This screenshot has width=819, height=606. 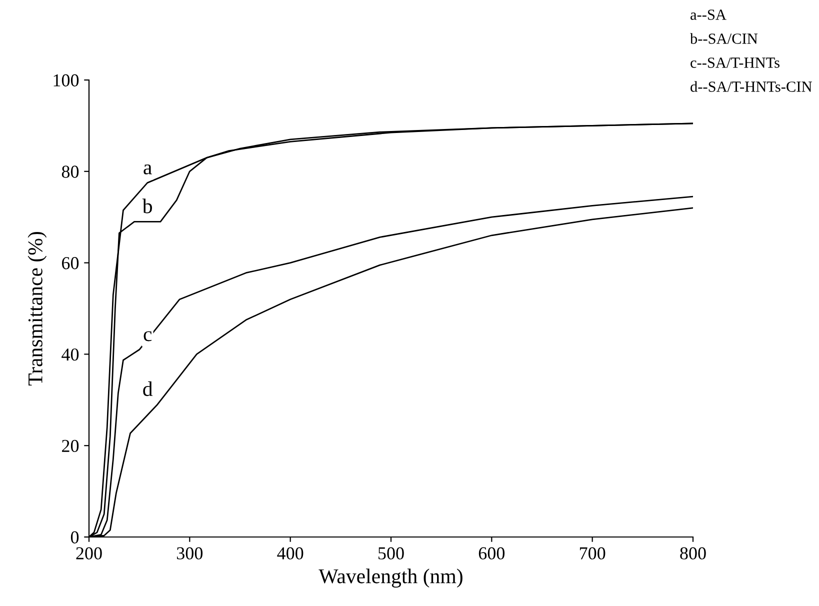 What do you see at coordinates (724, 38) in the screenshot?
I see `text: b--SA/CIN` at bounding box center [724, 38].